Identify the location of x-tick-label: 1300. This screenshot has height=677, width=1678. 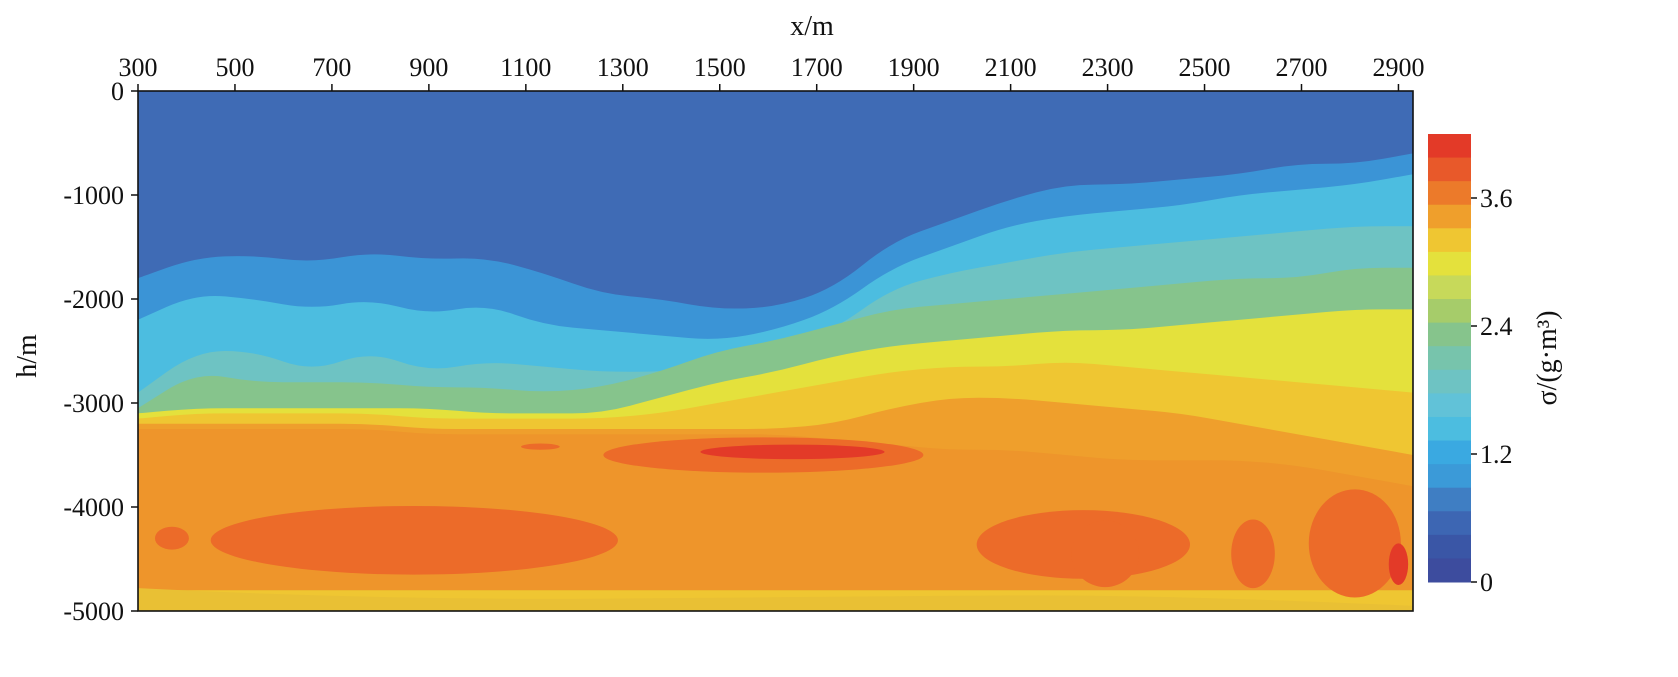
(623, 67).